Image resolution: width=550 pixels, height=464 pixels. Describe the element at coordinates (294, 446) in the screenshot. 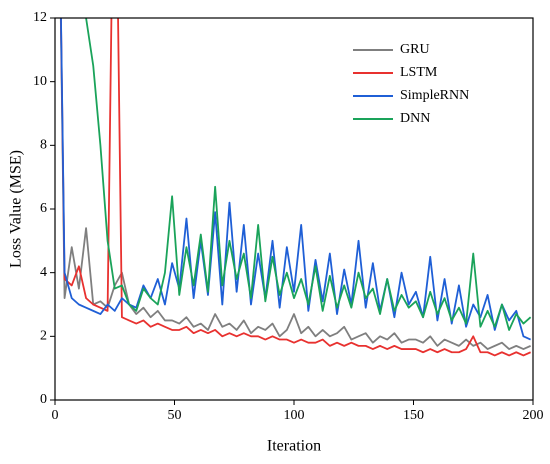

I see `x-axis-title: Iteration` at that location.